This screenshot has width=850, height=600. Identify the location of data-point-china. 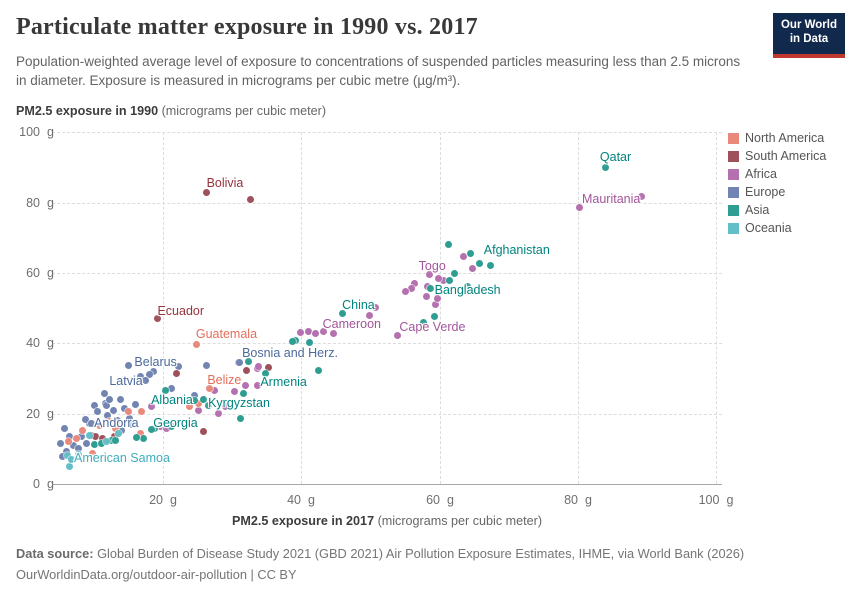
(342, 313).